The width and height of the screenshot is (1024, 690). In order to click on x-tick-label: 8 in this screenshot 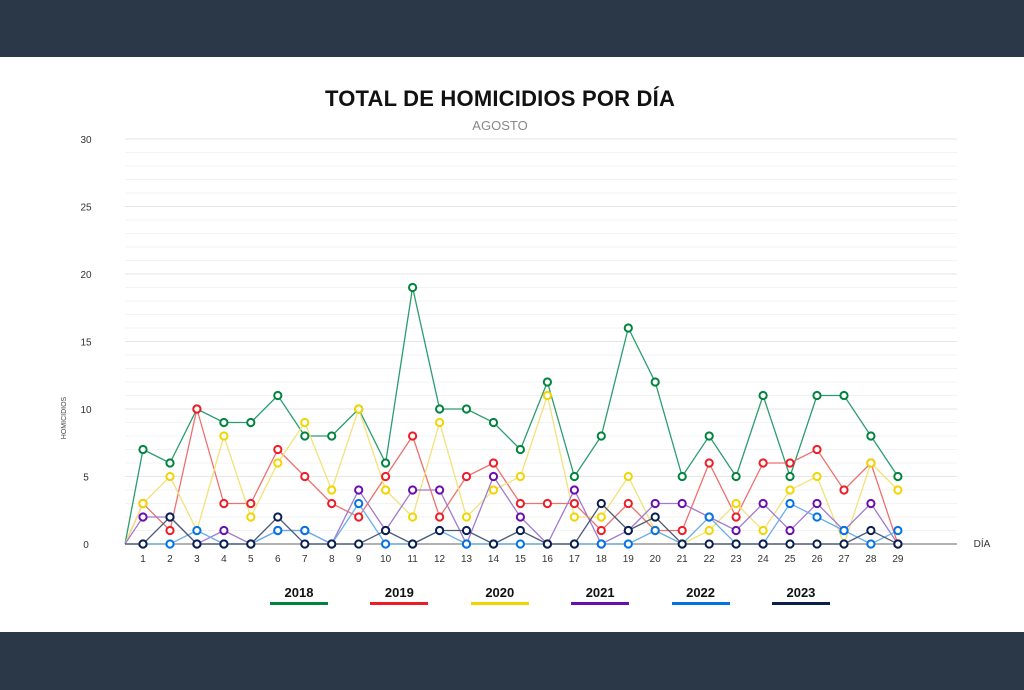, I will do `click(332, 559)`.